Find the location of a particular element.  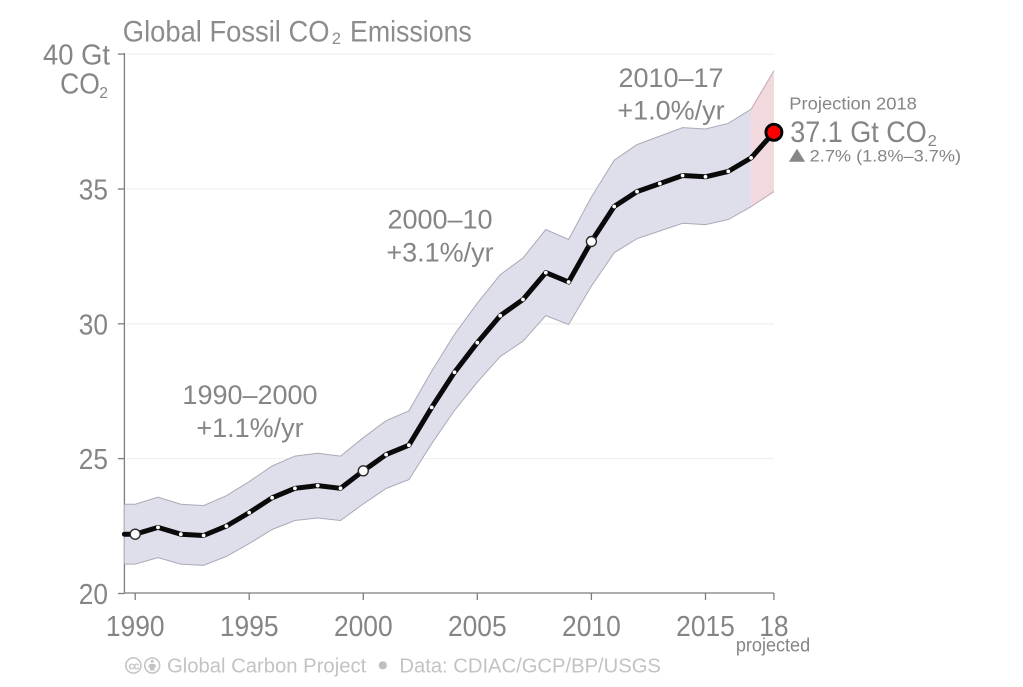

svg-text: Data: CDIAC/GCP/BP/USGS is located at coordinates (530, 665).